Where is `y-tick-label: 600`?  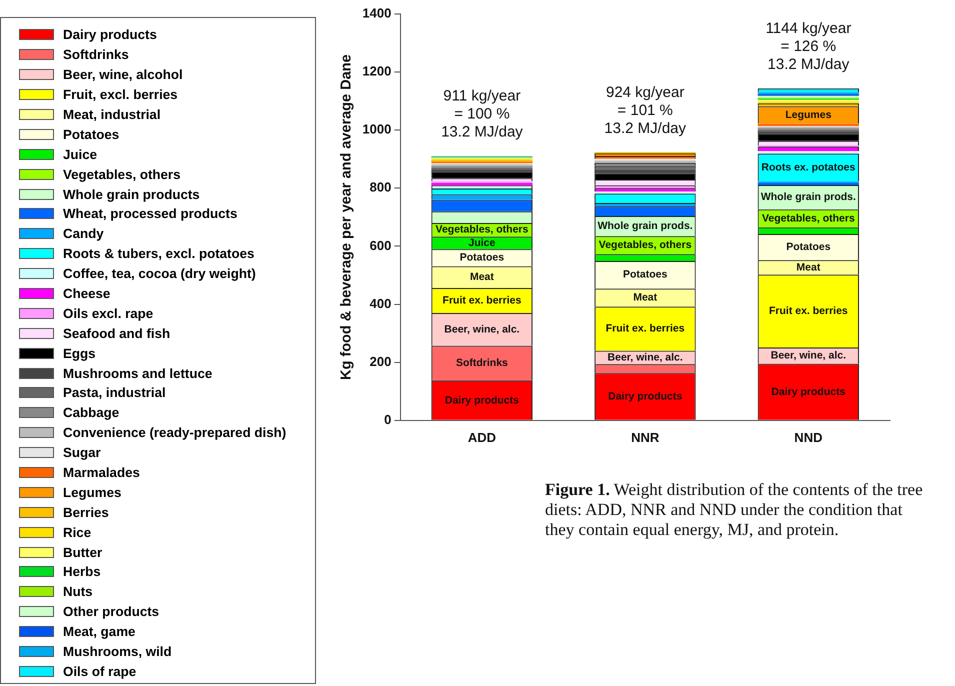 y-tick-label: 600 is located at coordinates (381, 245).